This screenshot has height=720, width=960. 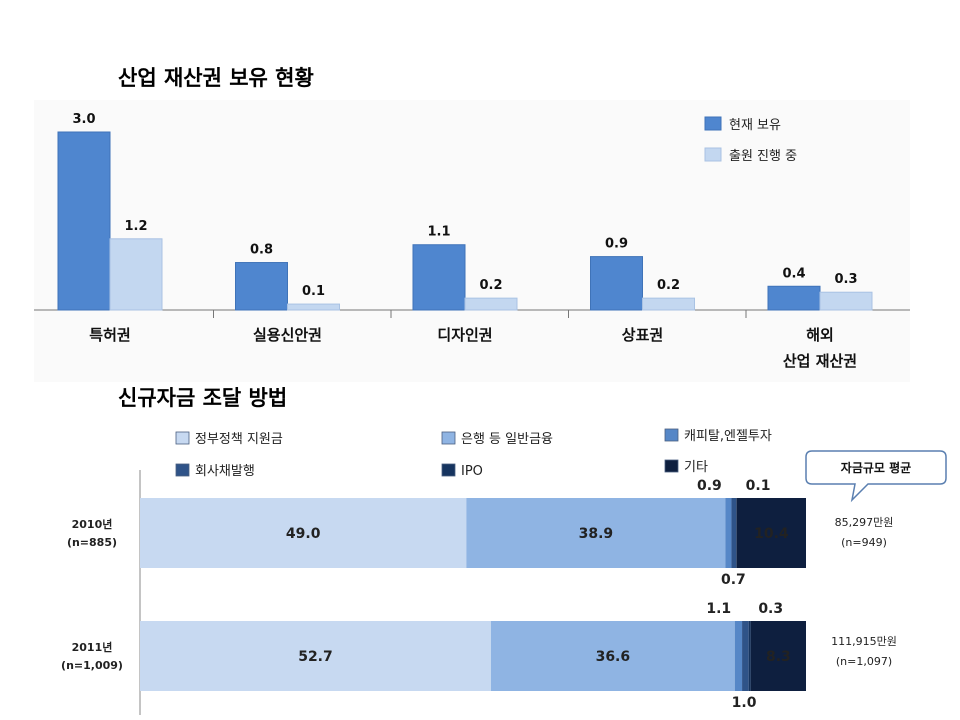 I want to click on chart-title-funding: 신규자금 조달 방법, so click(x=203, y=398).